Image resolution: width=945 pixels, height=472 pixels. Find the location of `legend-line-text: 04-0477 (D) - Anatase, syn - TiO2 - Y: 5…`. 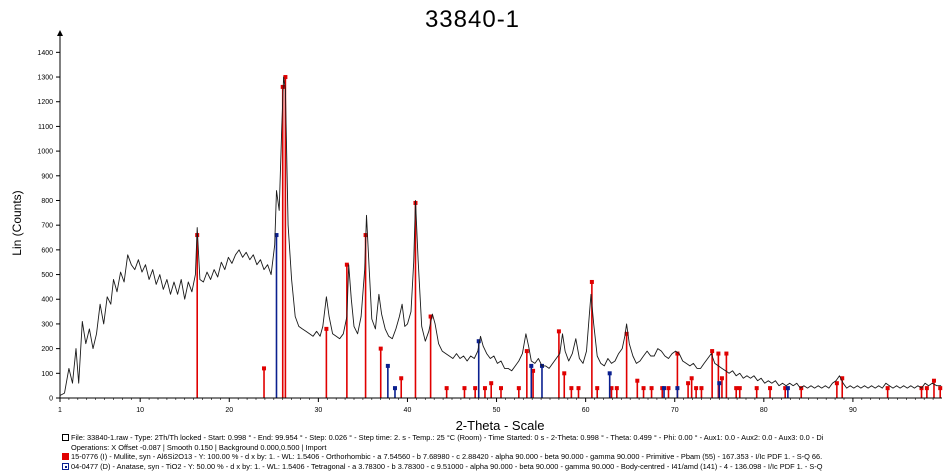

legend-line-text: 04-0477 (D) - Anatase, syn - TiO2 - Y: 5… is located at coordinates (447, 466).